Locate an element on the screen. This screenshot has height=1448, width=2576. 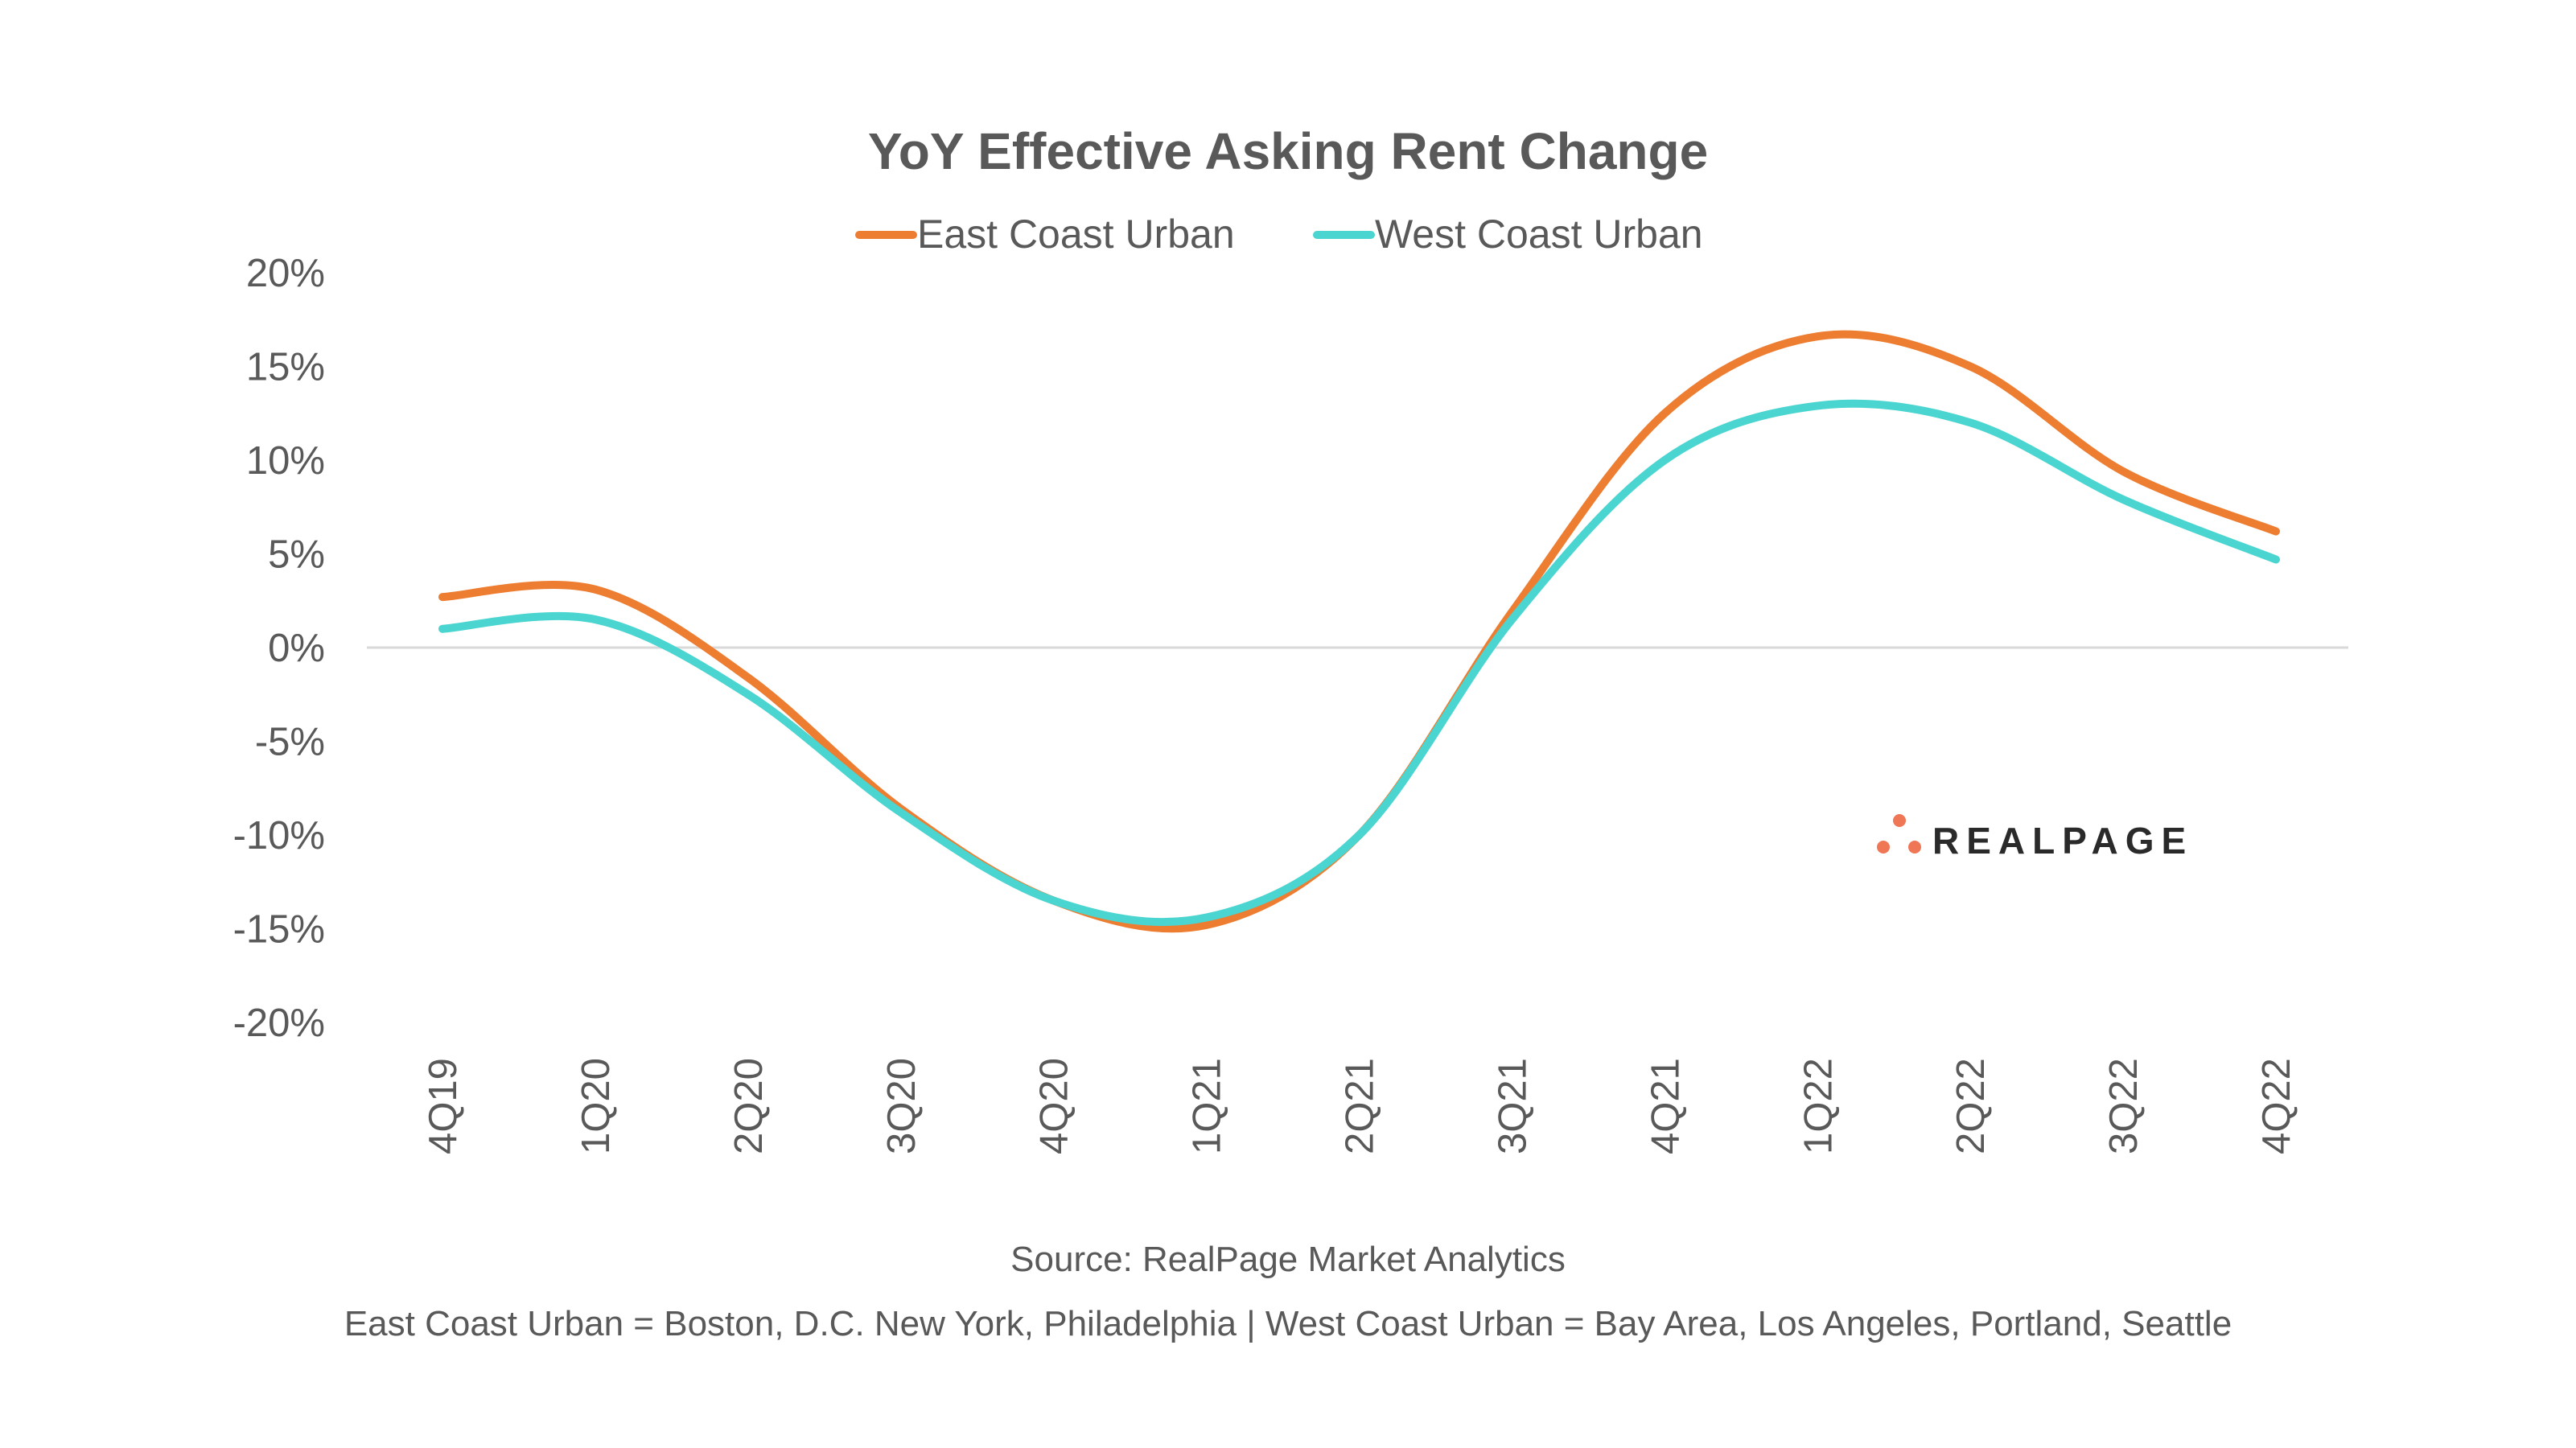
chart-title: YoY Effective Asking Rent Change is located at coordinates (1288, 151).